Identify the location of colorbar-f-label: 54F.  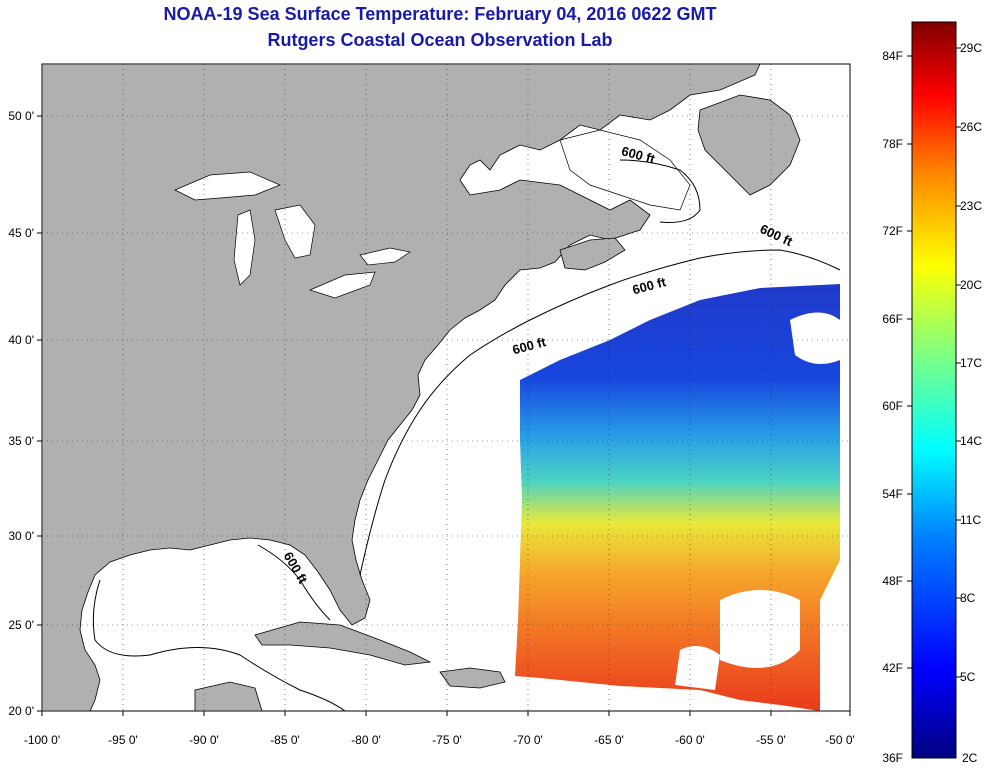
(892, 494).